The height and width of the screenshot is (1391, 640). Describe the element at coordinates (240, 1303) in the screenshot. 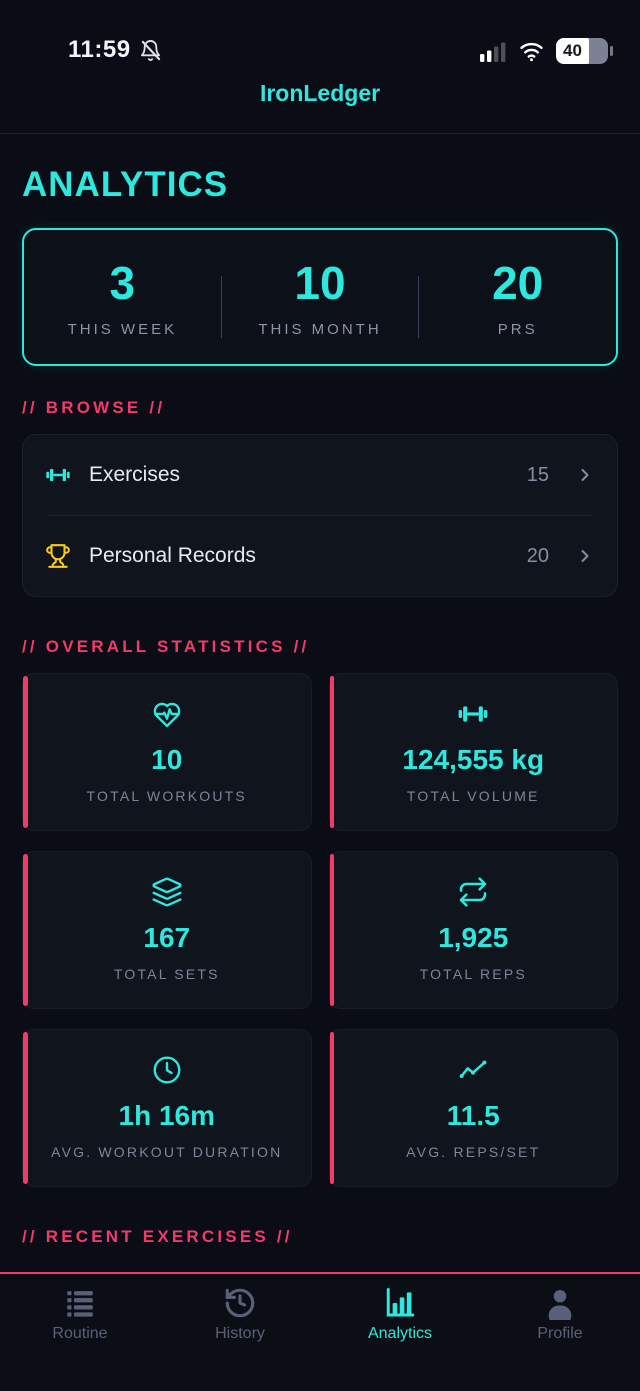

I see `history-icon` at that location.